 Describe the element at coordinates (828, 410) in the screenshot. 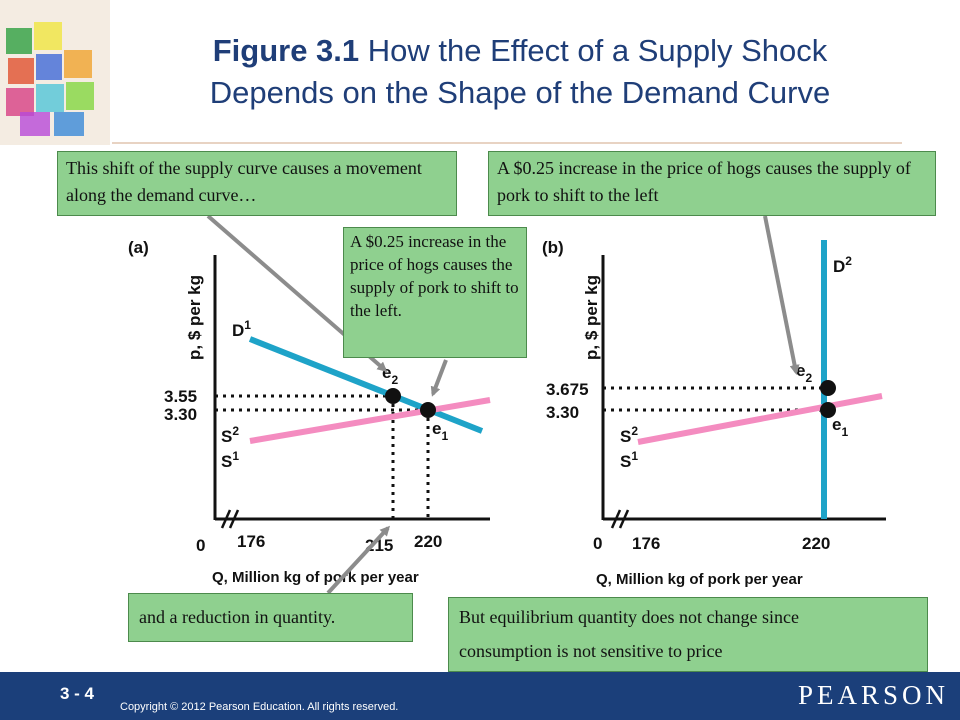

I see `panel-b-e1-point` at that location.